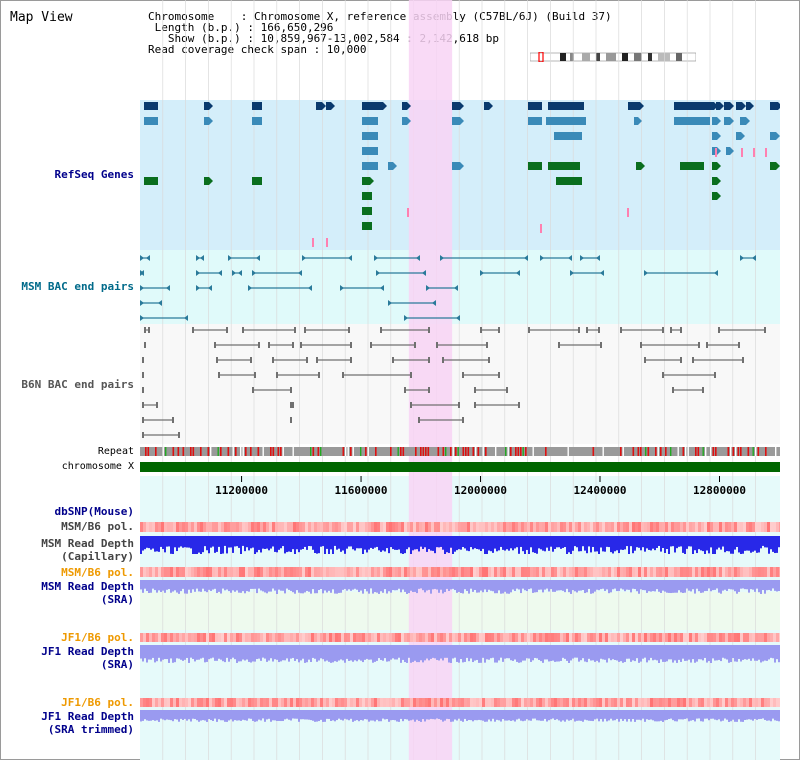  Describe the element at coordinates (97, 572) in the screenshot. I see `track-label-msm-b6-pol-2: MSM/B6 pol.` at that location.